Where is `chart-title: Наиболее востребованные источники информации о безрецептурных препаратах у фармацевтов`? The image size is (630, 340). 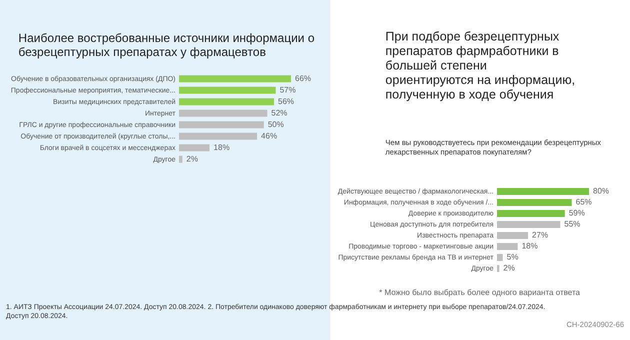 chart-title: Наиболее востребованные источники информации о безрецептурных препаратах у фармацевтов is located at coordinates (166, 45).